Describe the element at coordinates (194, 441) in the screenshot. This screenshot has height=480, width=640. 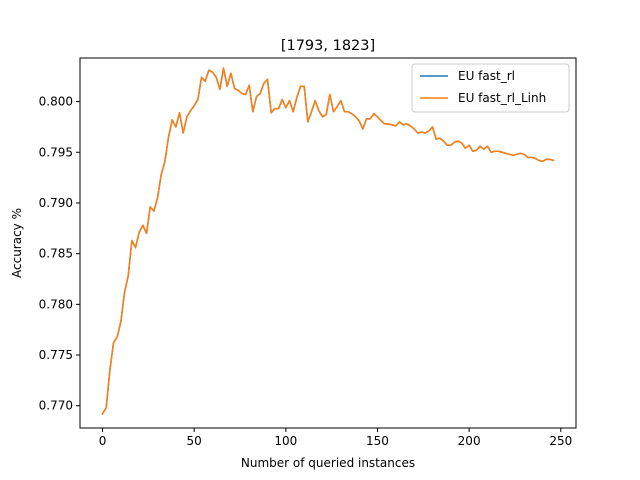
I see `x-tick-label: 50` at that location.